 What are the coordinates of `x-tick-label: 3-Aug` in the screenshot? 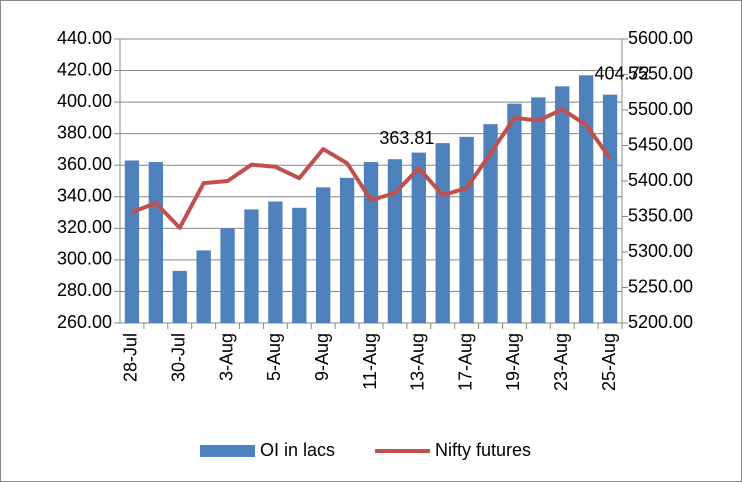 It's located at (226, 357).